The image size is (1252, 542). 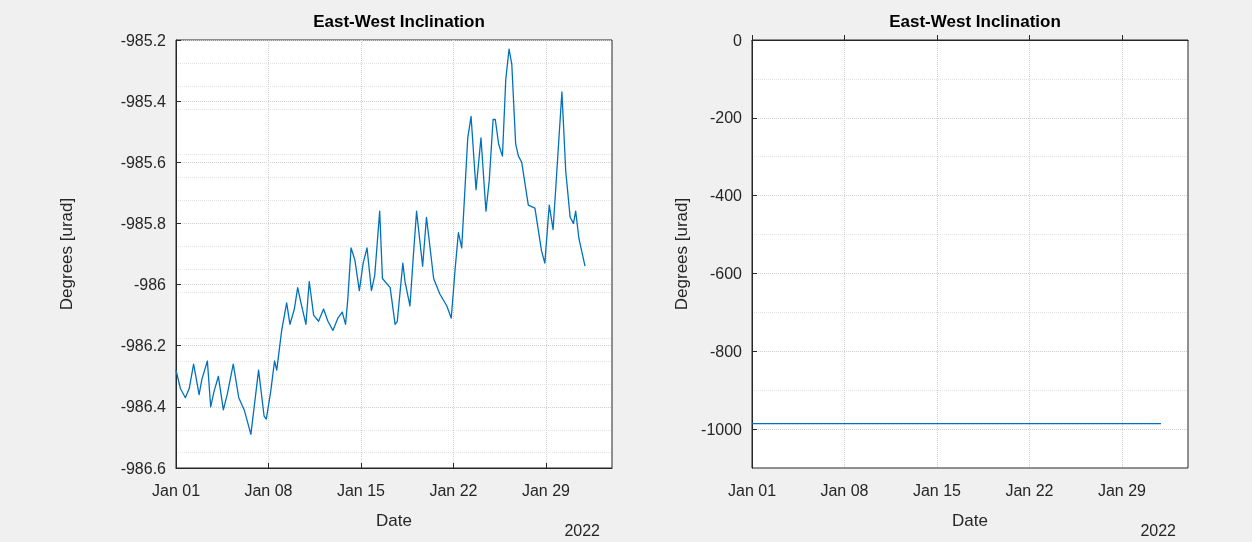 What do you see at coordinates (722, 429) in the screenshot?
I see `y-tick-label: -1000` at bounding box center [722, 429].